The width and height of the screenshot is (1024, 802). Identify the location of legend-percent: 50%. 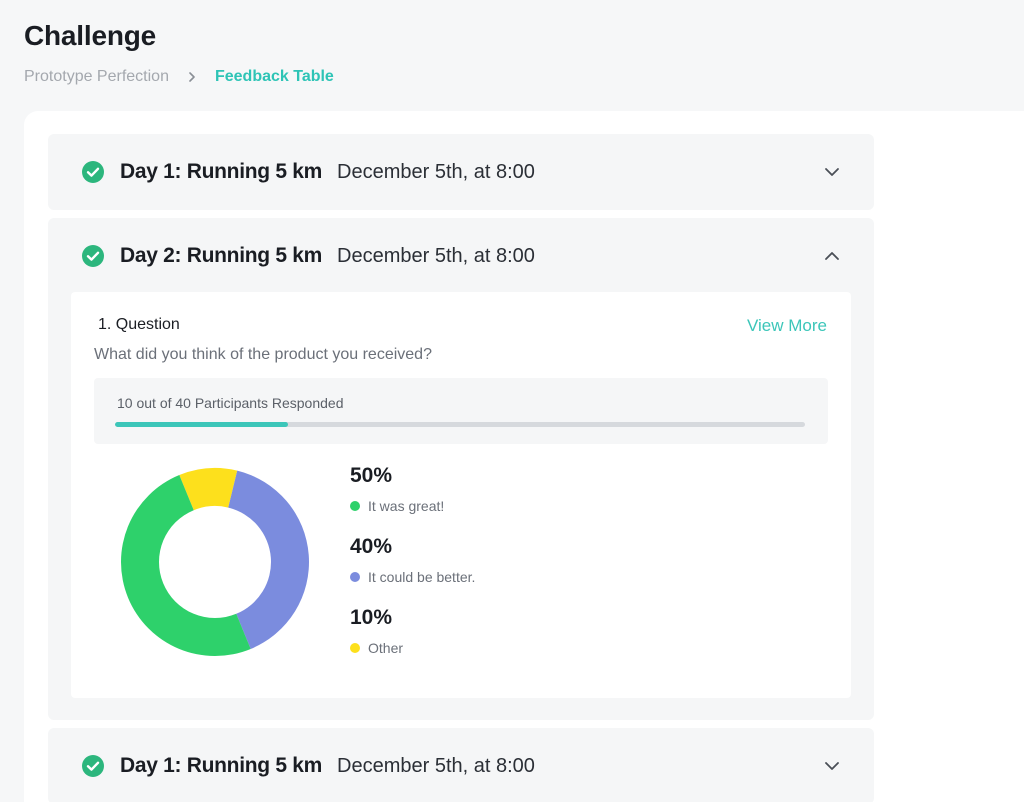
(371, 475).